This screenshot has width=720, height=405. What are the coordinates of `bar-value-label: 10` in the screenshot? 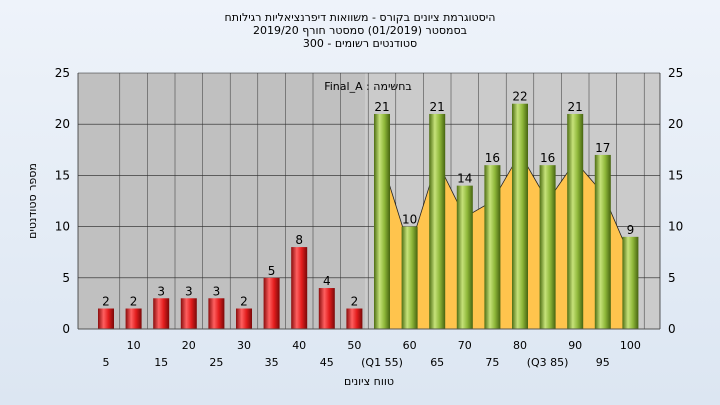 It's located at (409, 220).